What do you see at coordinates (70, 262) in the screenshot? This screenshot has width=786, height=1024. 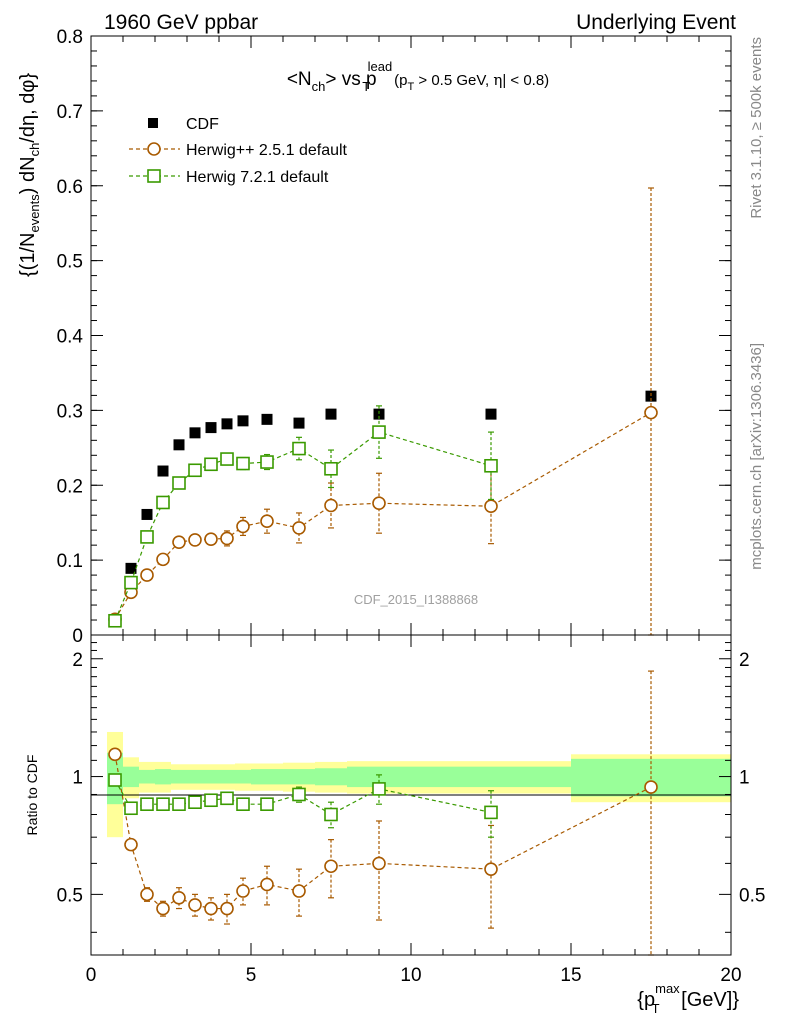 I see `main-y-tick-label: 0.5` at bounding box center [70, 262].